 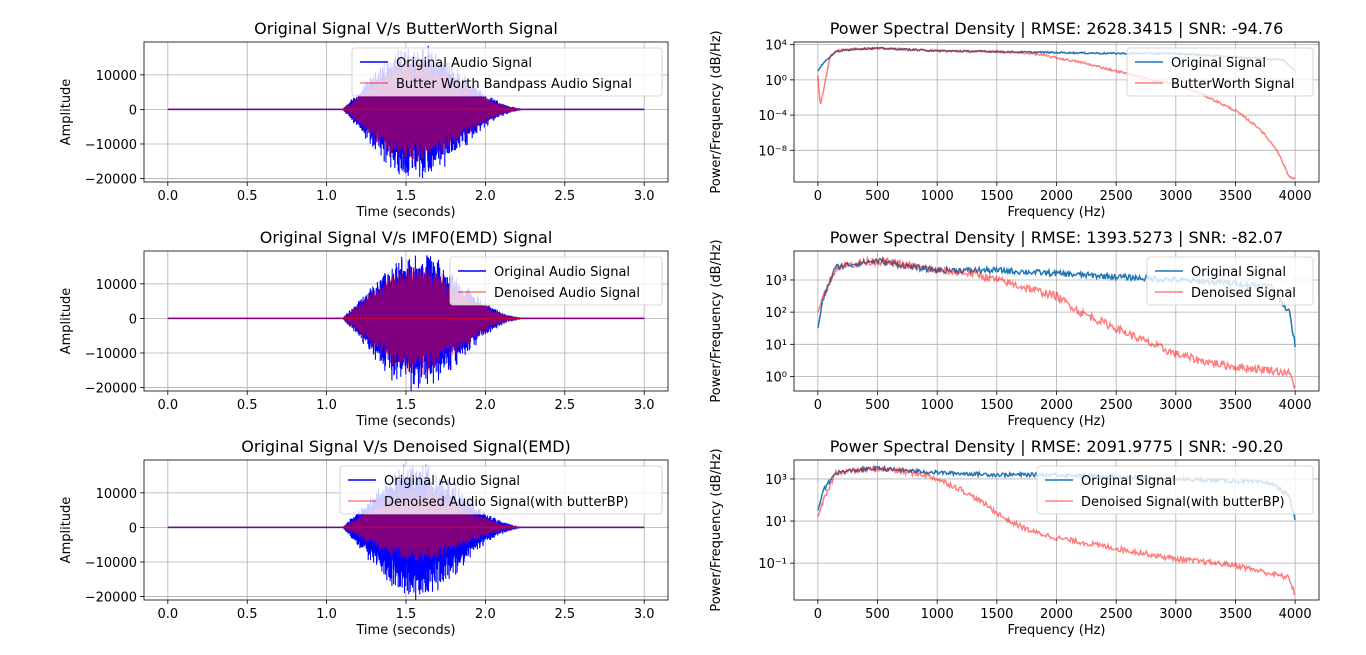 I want to click on legend-label: Original Signal, so click(x=1128, y=481).